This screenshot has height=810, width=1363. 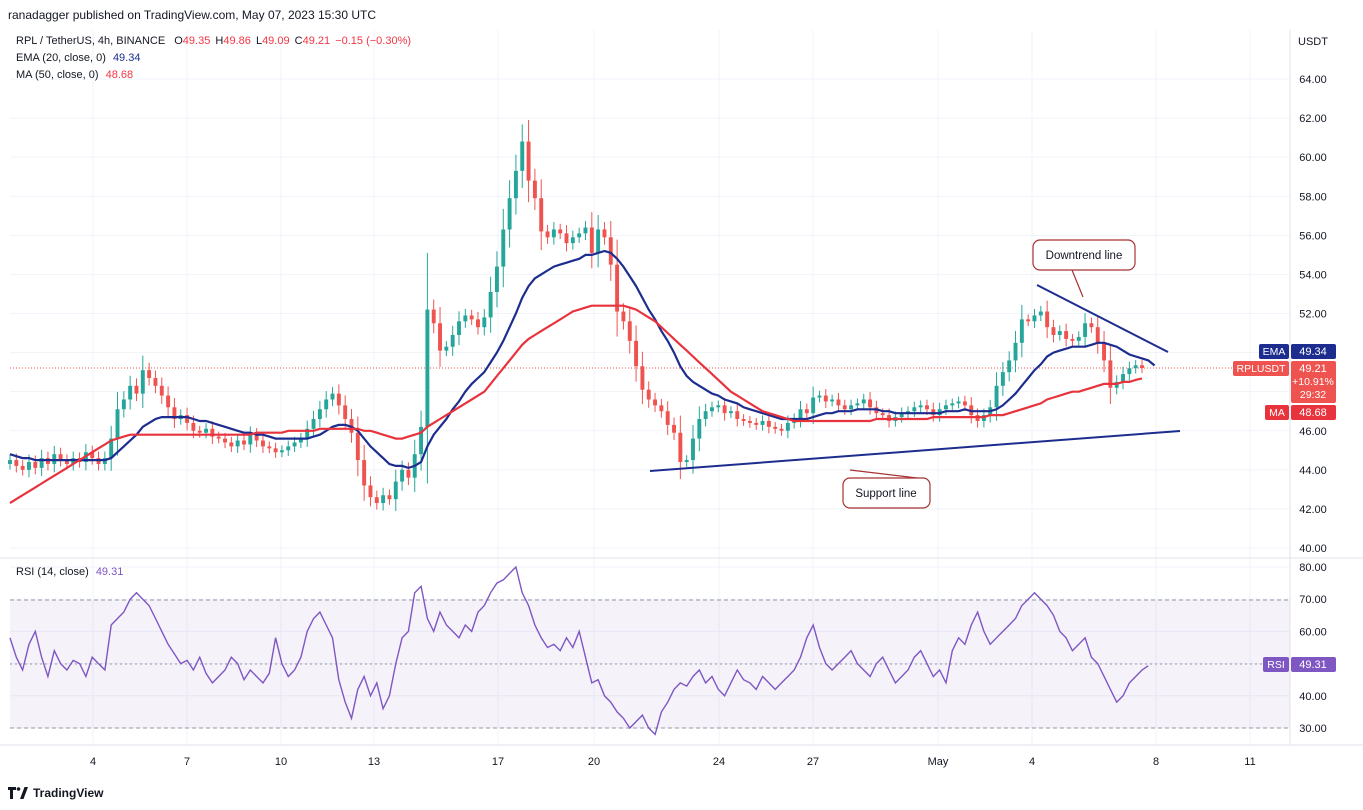 What do you see at coordinates (69, 572) in the screenshot?
I see `rsi-legend: RSI (14, close) 49.31` at bounding box center [69, 572].